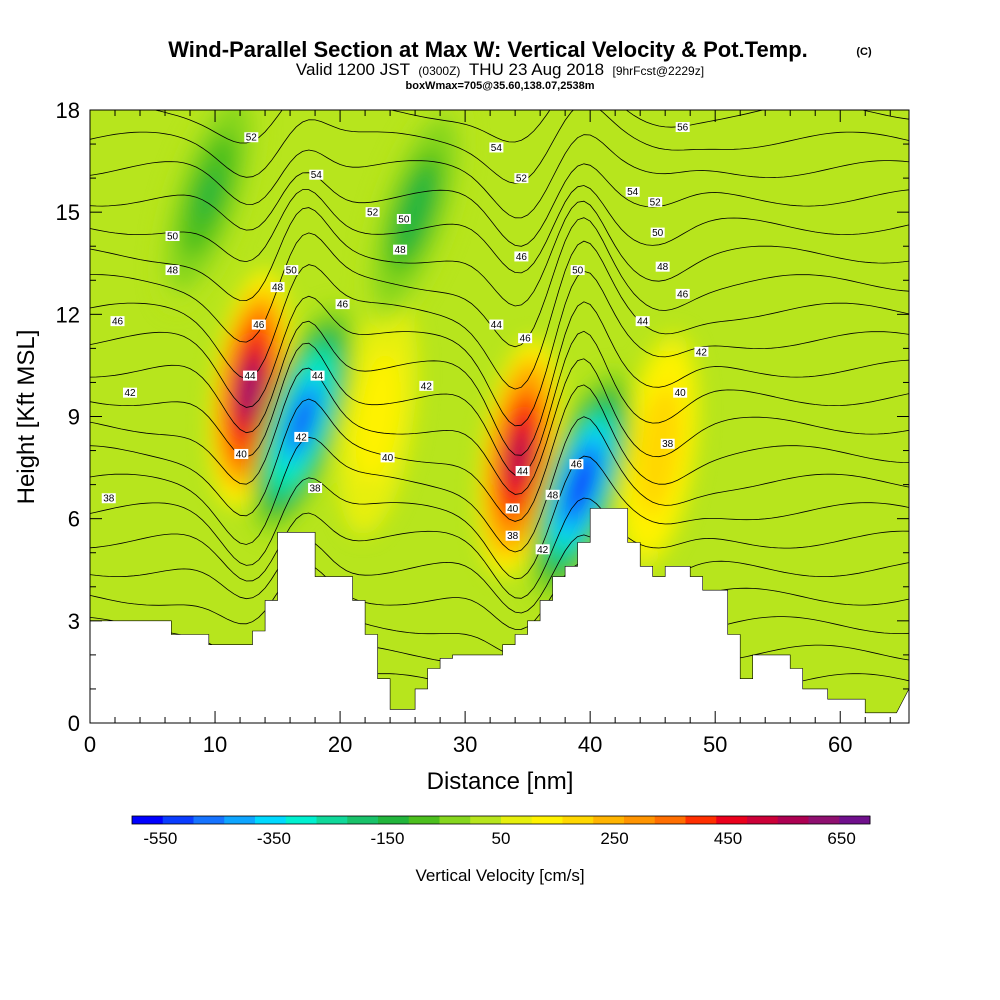 The height and width of the screenshot is (1000, 1000). What do you see at coordinates (864, 52) in the screenshot?
I see `copyright-mark: (C)` at bounding box center [864, 52].